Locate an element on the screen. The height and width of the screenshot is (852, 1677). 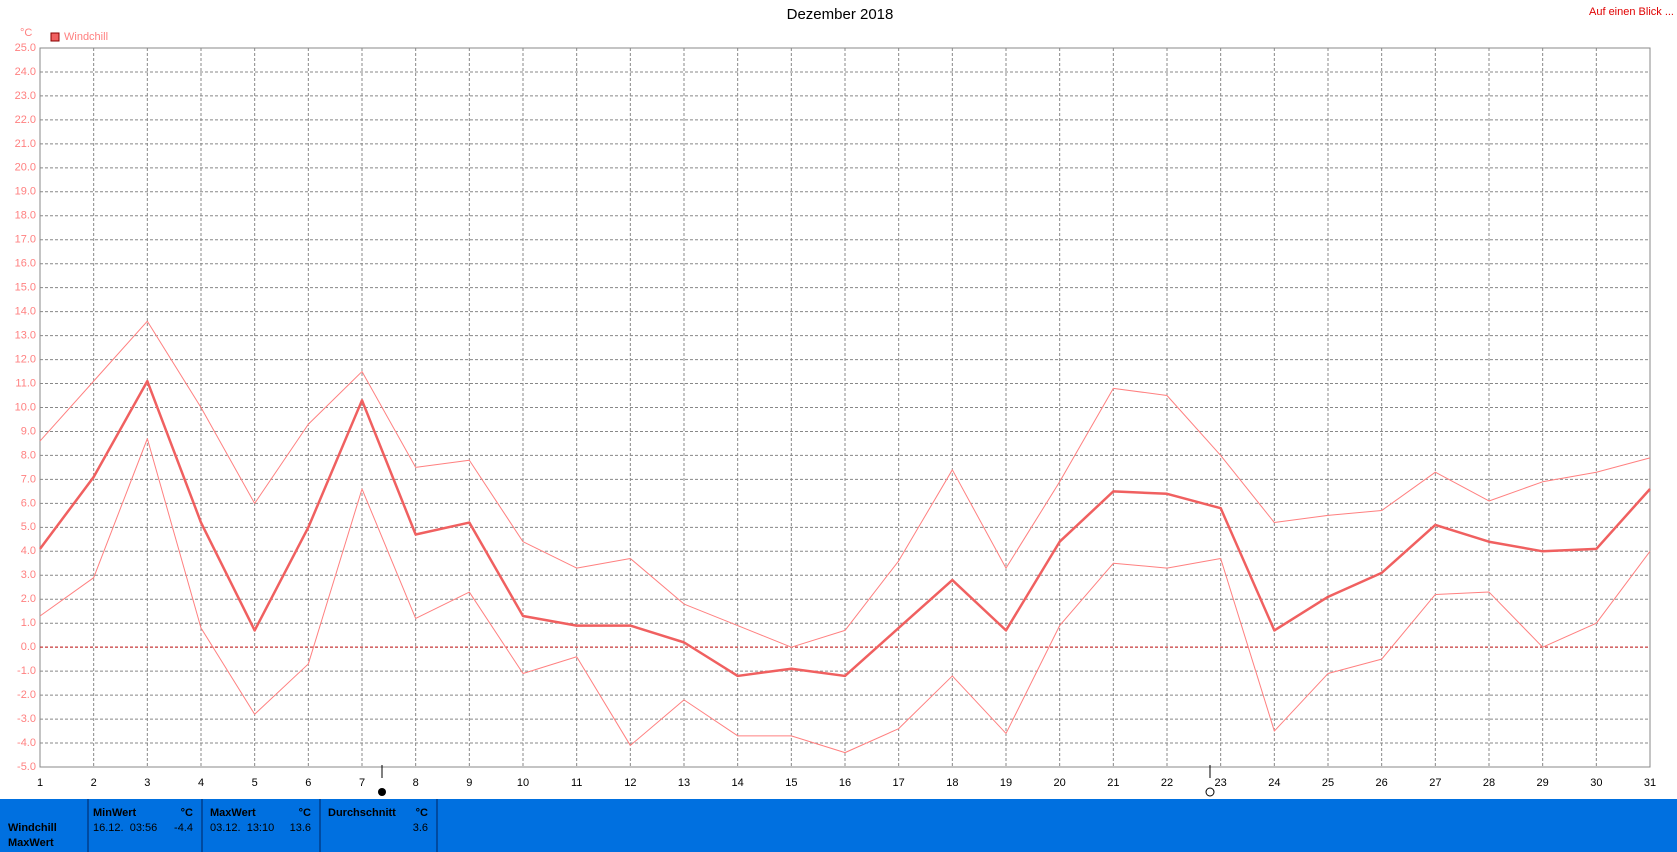
x-tick-label: 9 is located at coordinates (469, 783).